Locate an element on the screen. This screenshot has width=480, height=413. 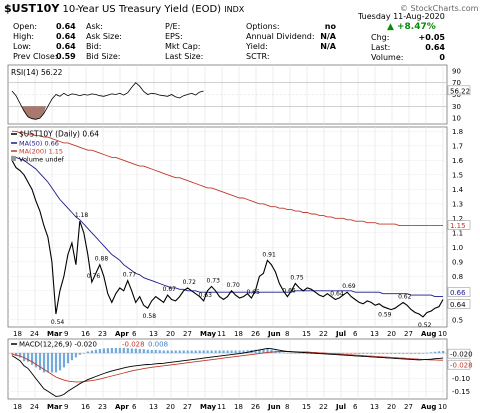
price-x-tick: 27 is located at coordinates (408, 334).